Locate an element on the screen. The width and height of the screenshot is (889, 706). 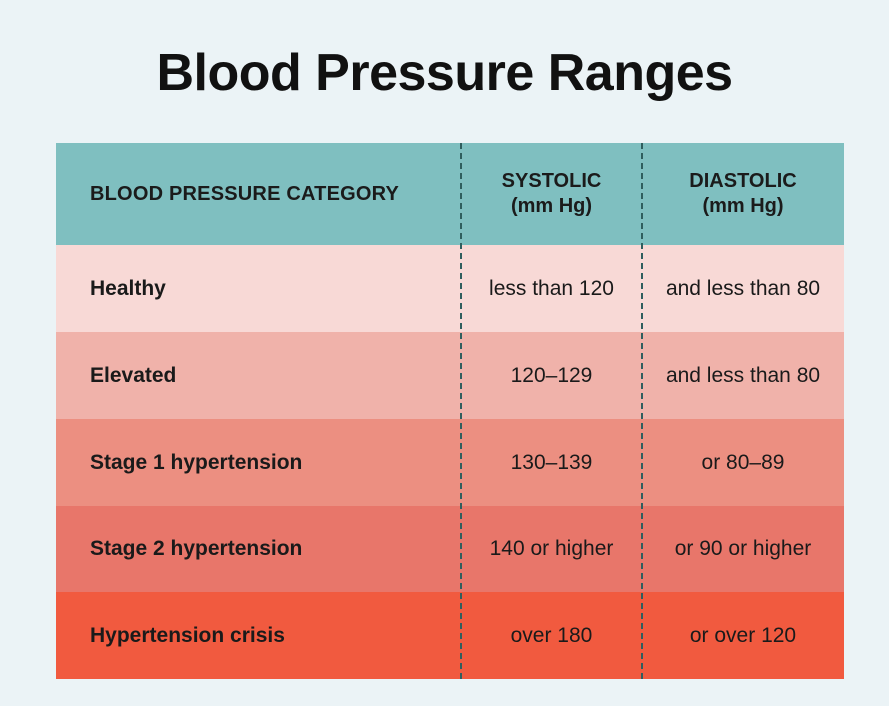
systolic-cell: 140 or higher is located at coordinates (551, 548).